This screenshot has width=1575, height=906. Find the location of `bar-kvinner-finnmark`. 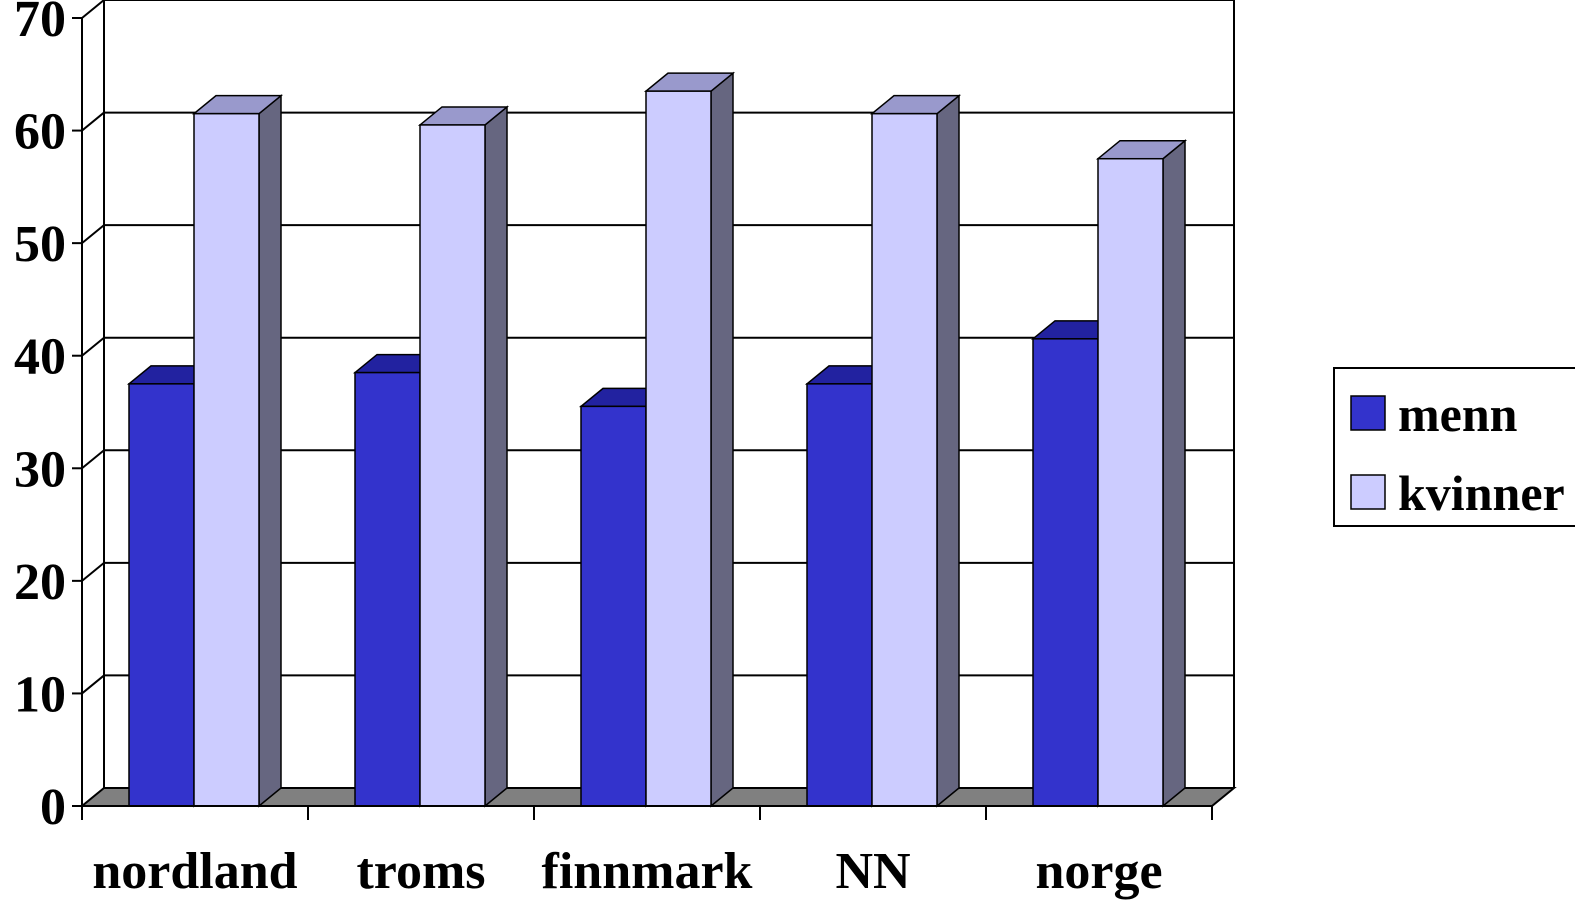

bar-kvinner-finnmark is located at coordinates (689, 439).